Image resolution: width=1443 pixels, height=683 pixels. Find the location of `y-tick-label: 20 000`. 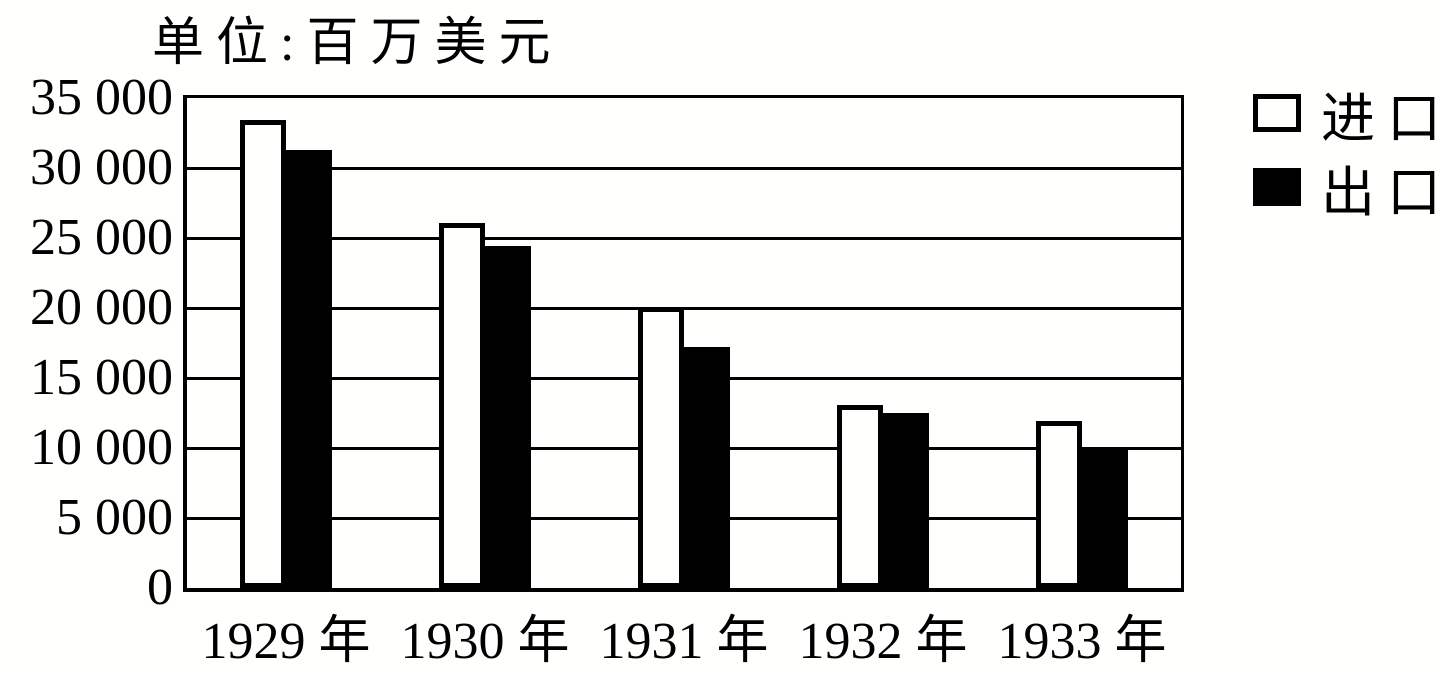

y-tick-label: 20 000 is located at coordinates (101, 307).